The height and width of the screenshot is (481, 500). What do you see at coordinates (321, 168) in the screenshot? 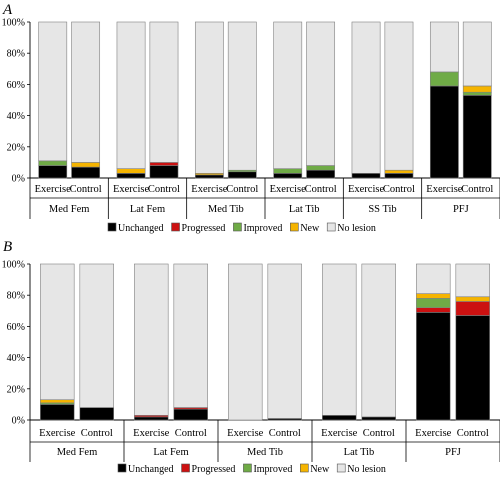
I see `panel-a-bar-lat-tib-control-improved` at bounding box center [321, 168].